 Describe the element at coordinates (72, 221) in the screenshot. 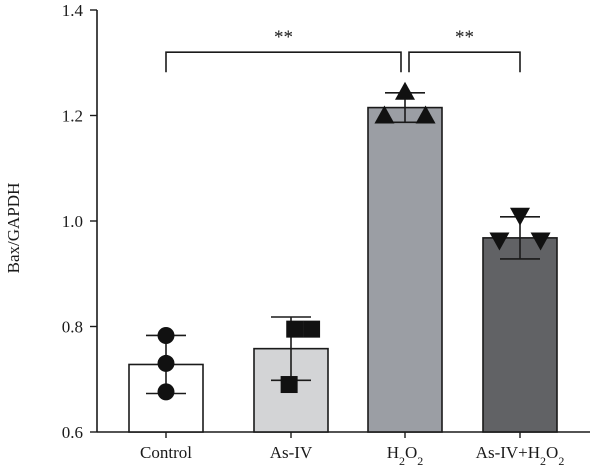

I see `y-tick-label: 1.0` at that location.